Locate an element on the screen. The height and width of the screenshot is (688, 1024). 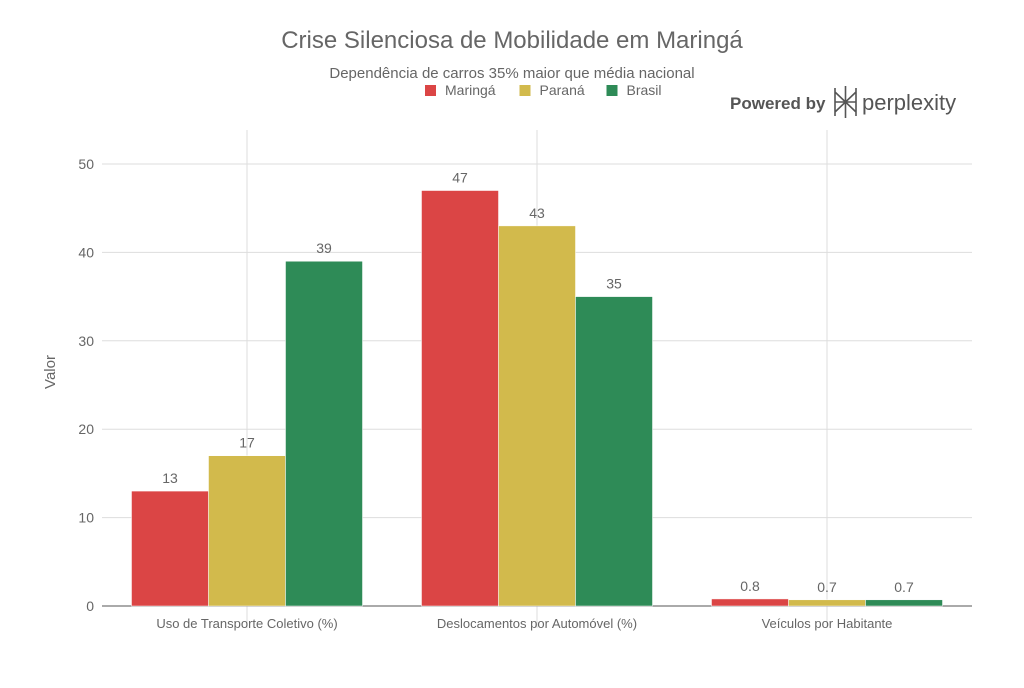
data-label: 43 is located at coordinates (537, 213).